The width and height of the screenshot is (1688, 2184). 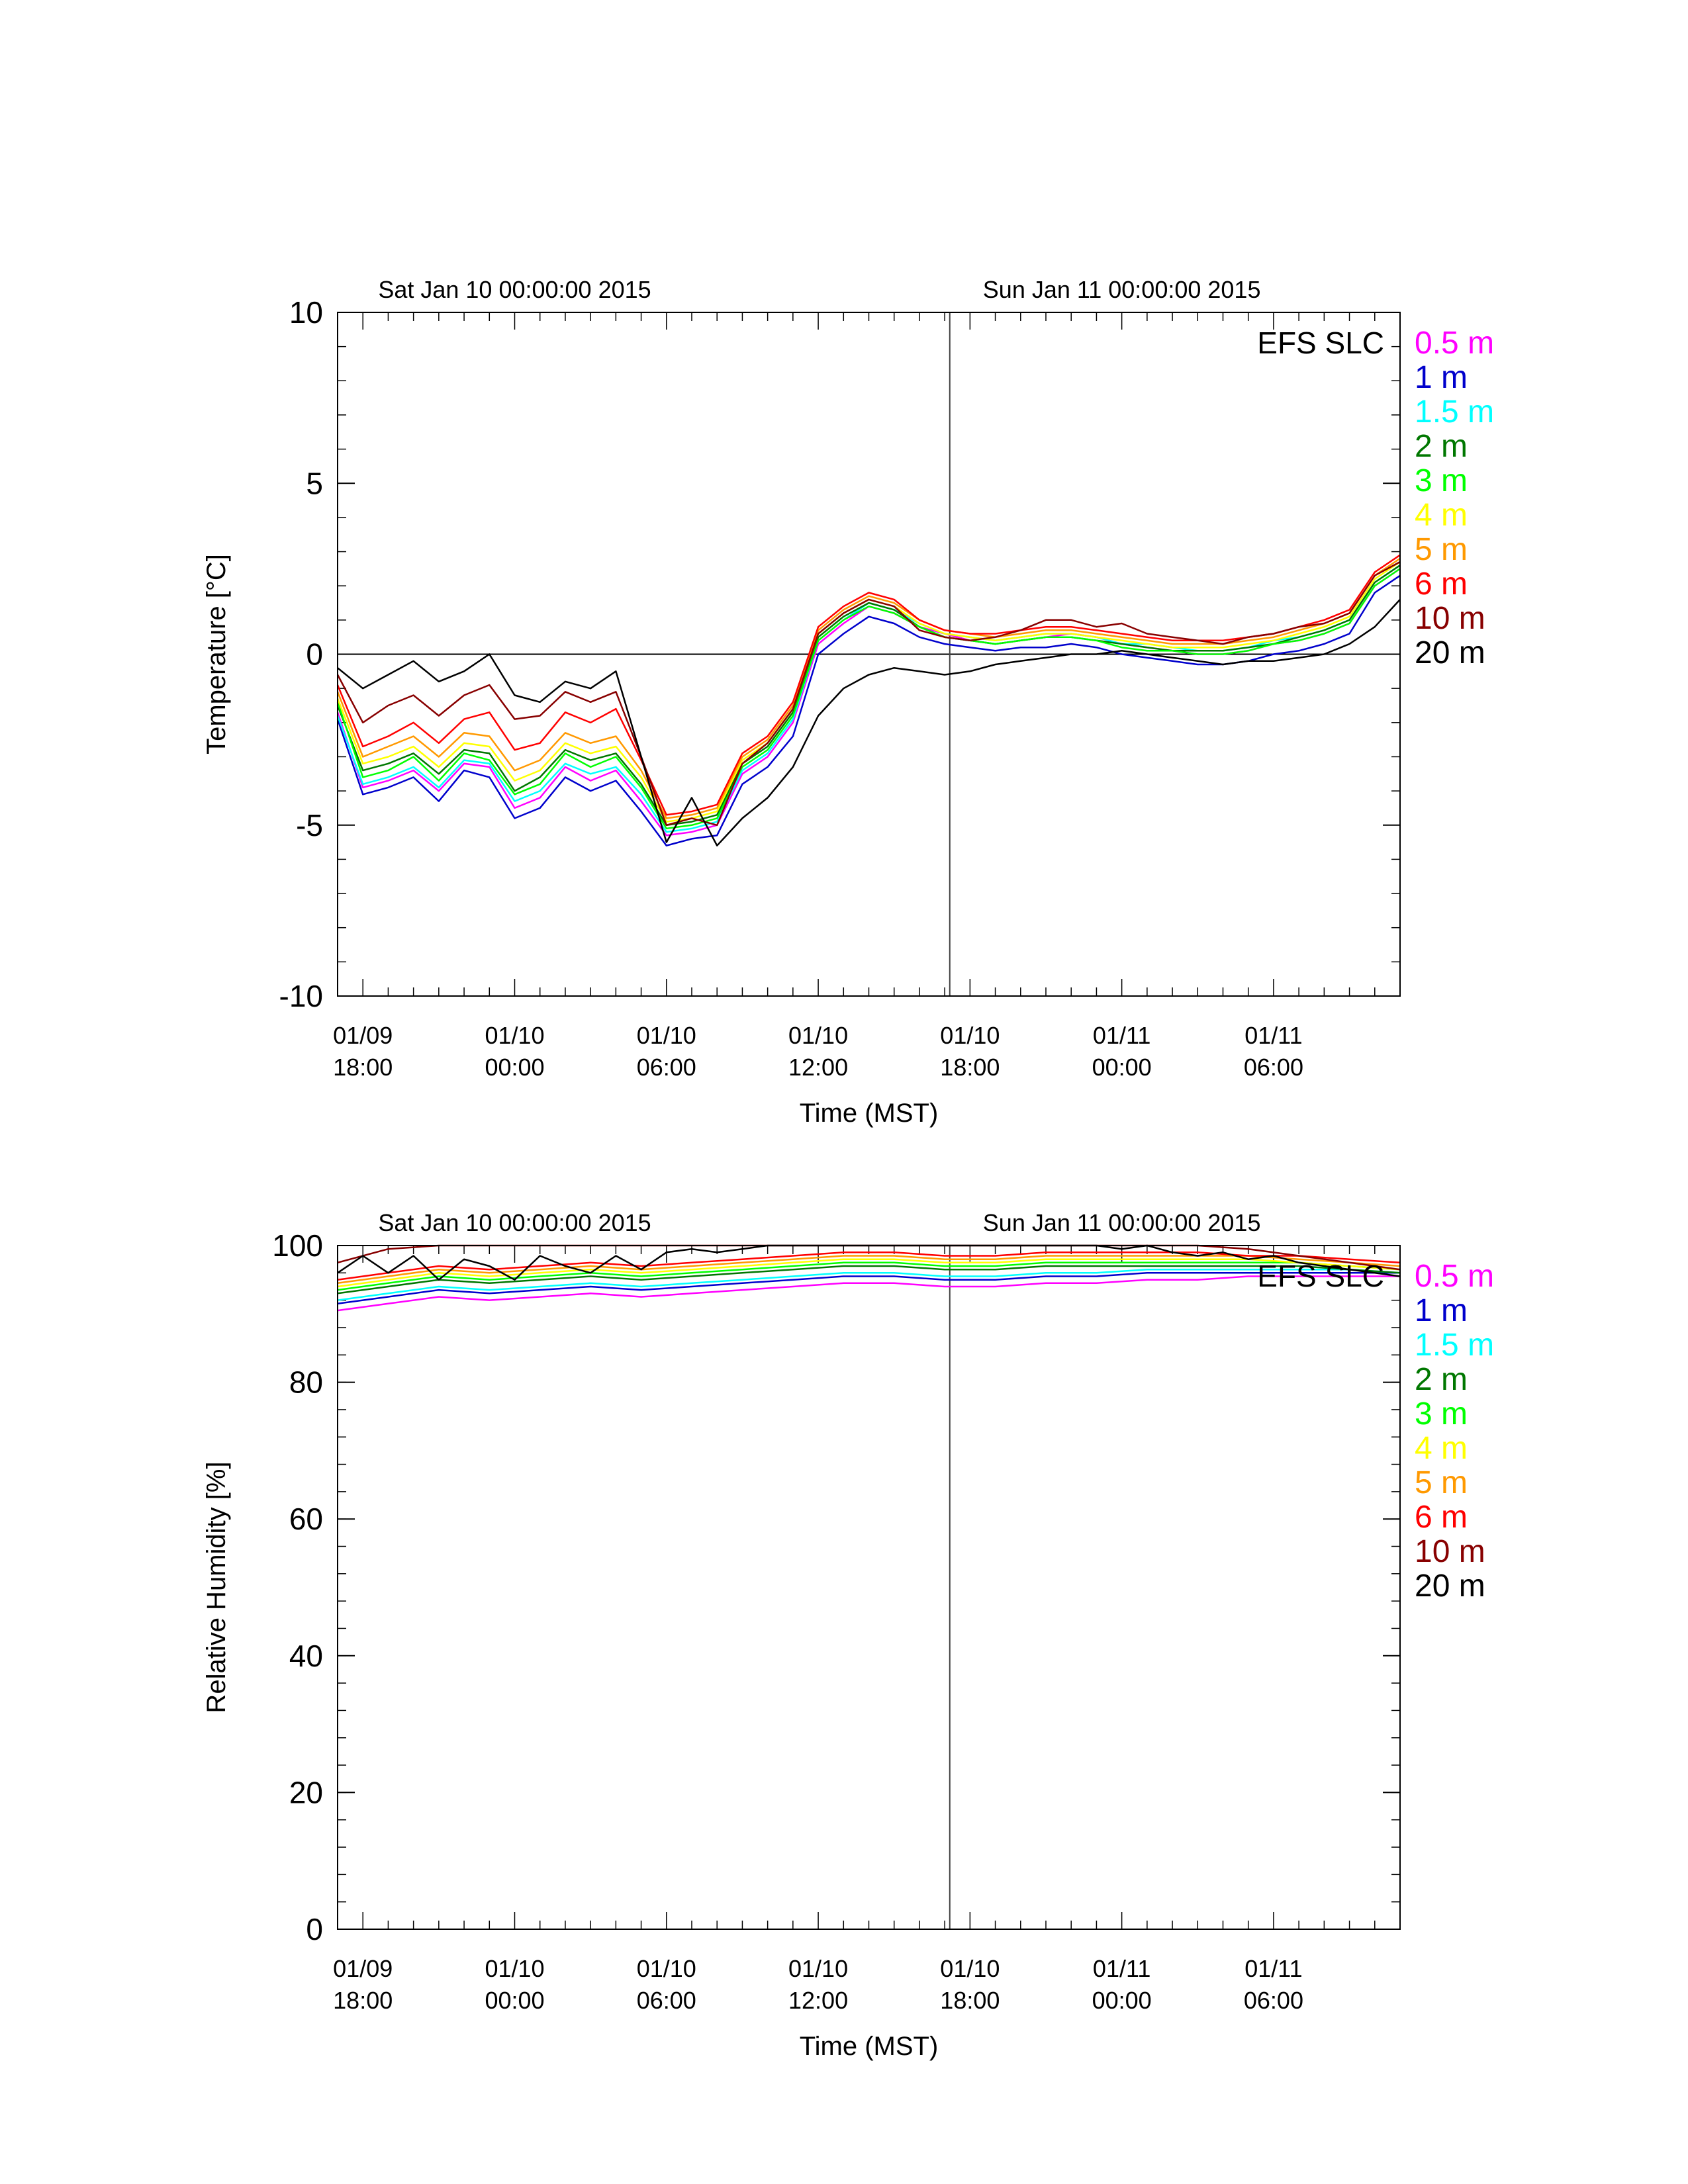 What do you see at coordinates (1122, 1222) in the screenshot?
I see `humidity-top-date-label-midnight: Sun Jan 11 00:00:00 2015` at bounding box center [1122, 1222].